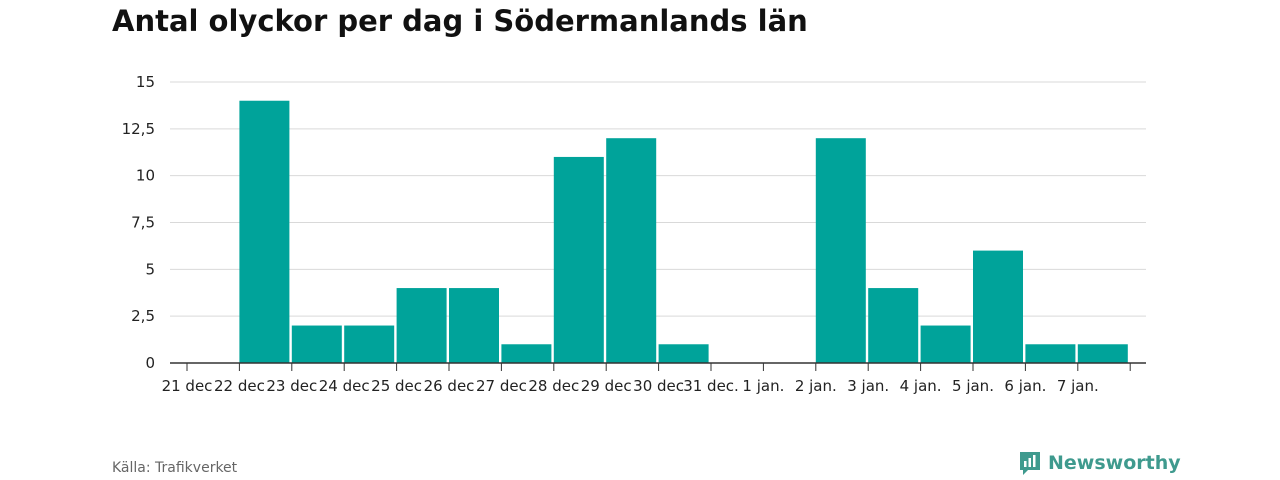 The height and width of the screenshot is (480, 1280). I want to click on brand-logo: Newsworthy, so click(1099, 463).